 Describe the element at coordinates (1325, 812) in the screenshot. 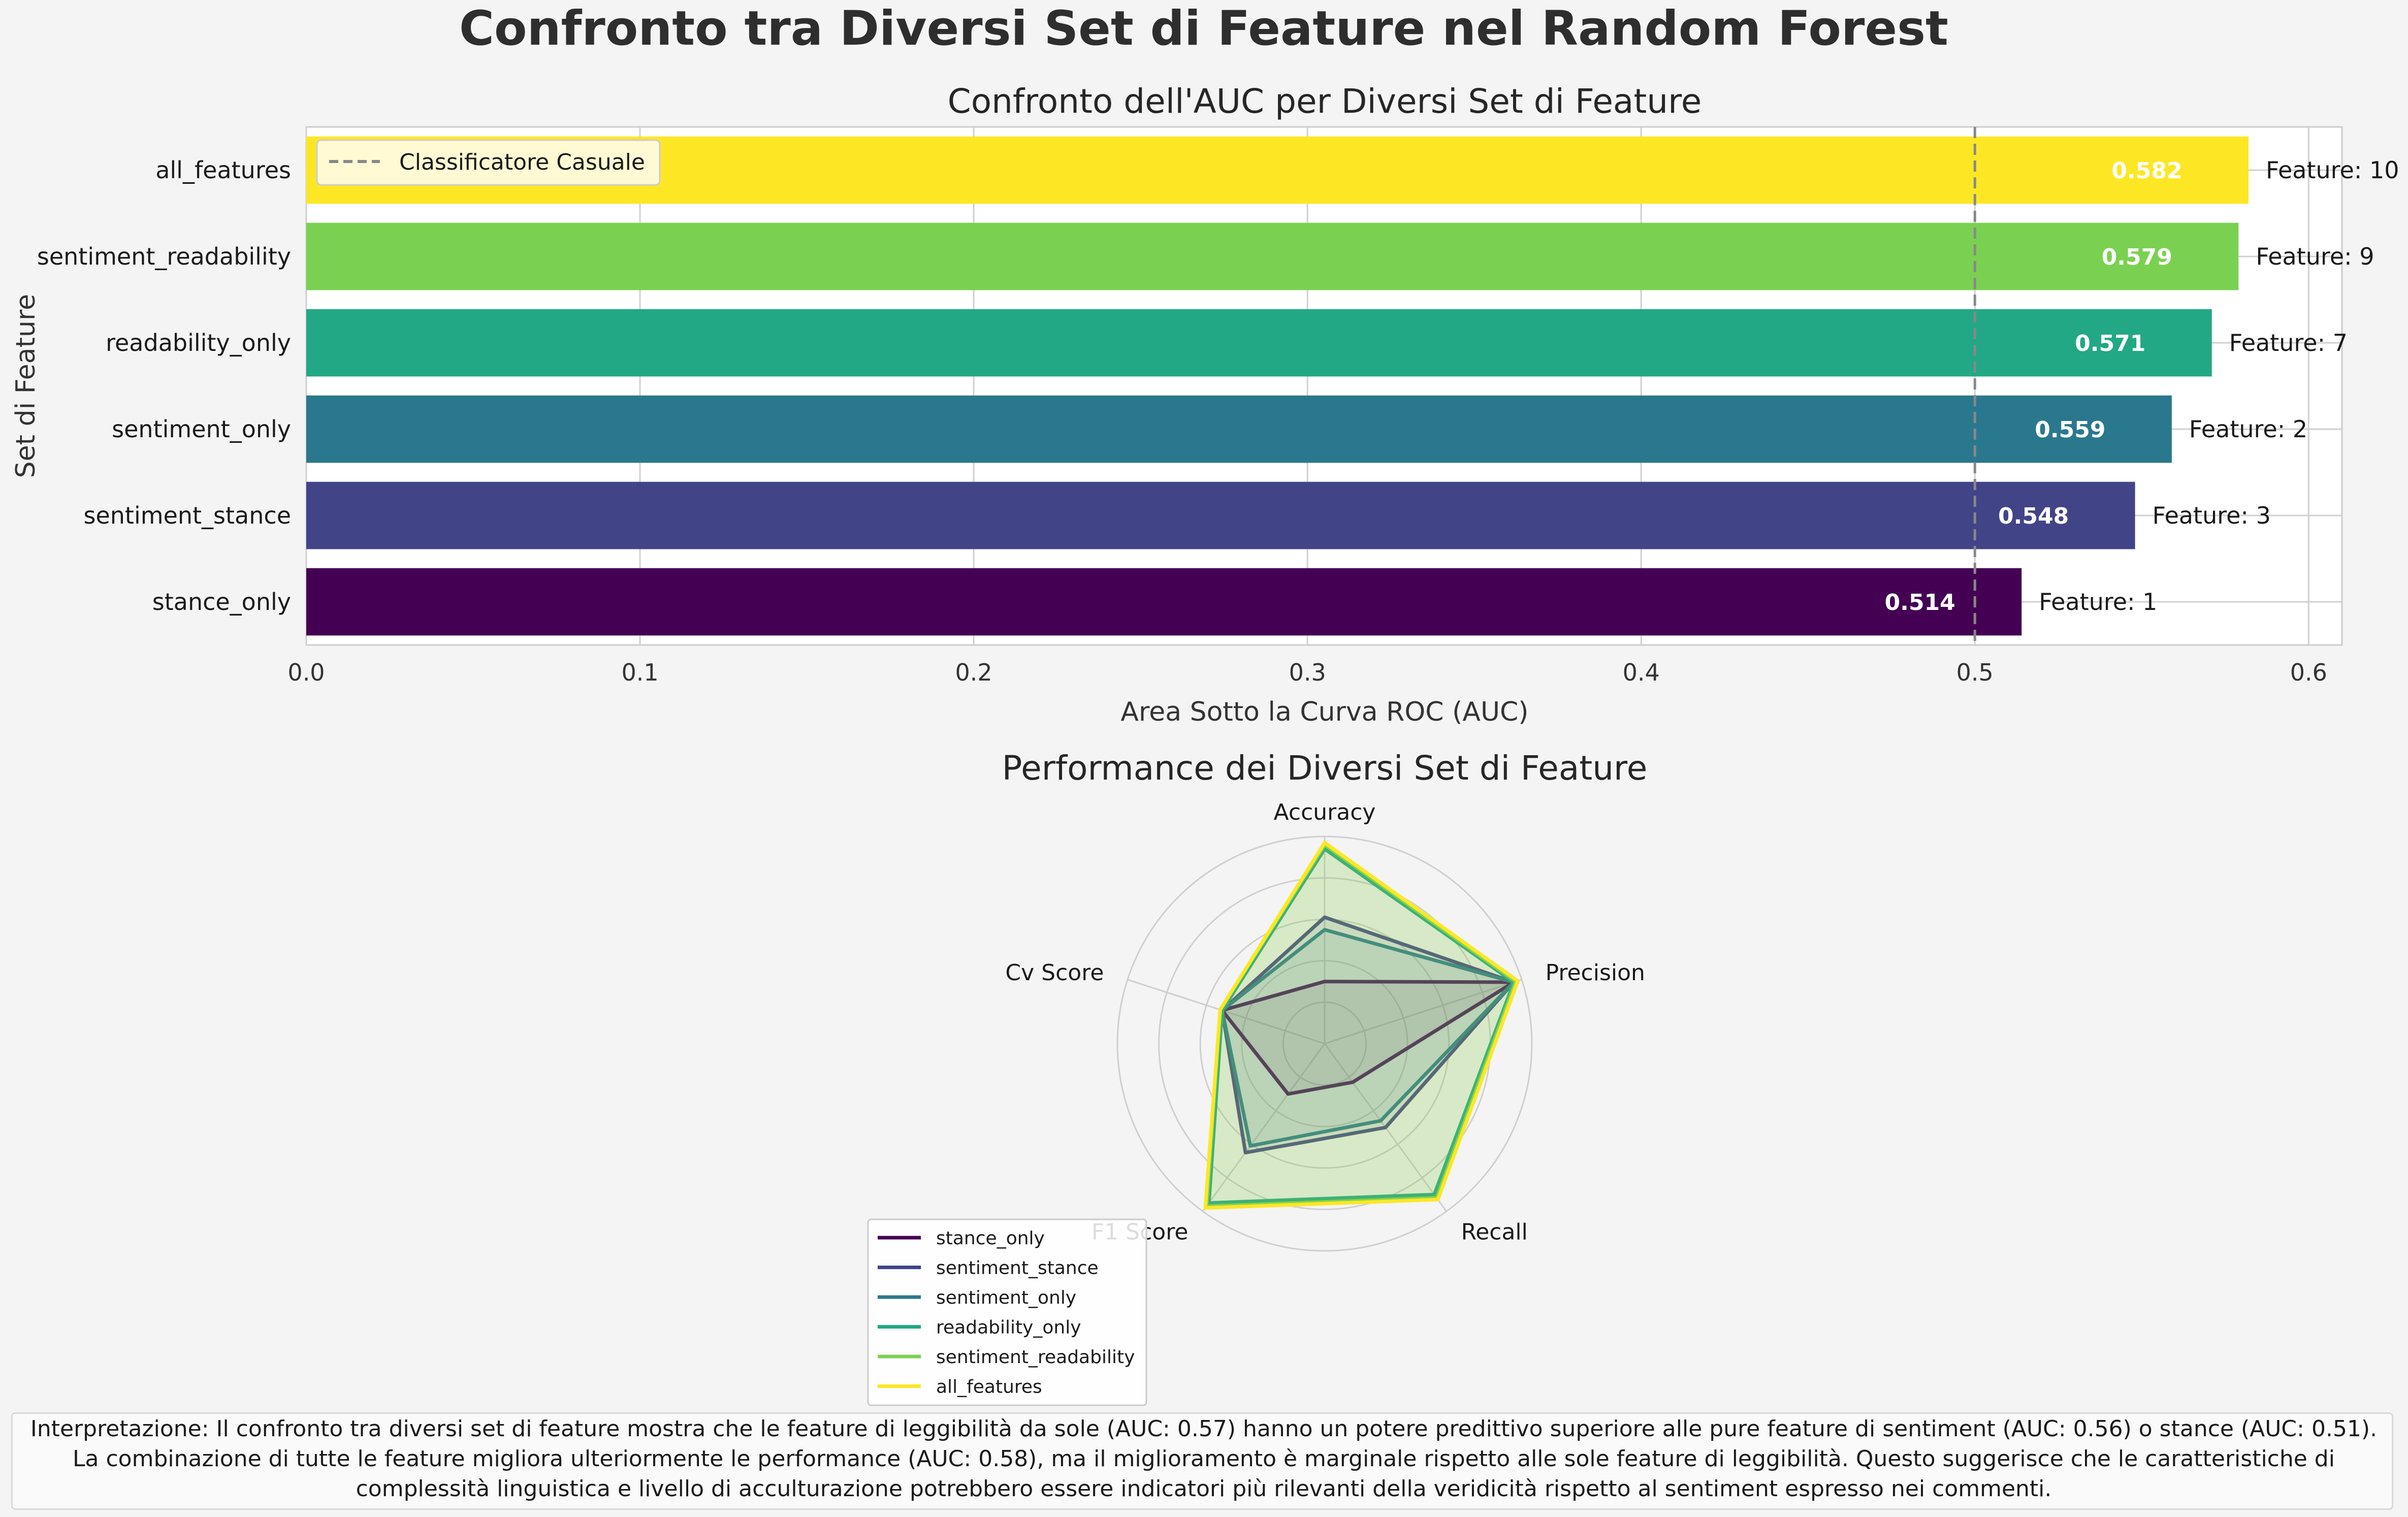

I see `radar-axis-label: Accuracy` at that location.